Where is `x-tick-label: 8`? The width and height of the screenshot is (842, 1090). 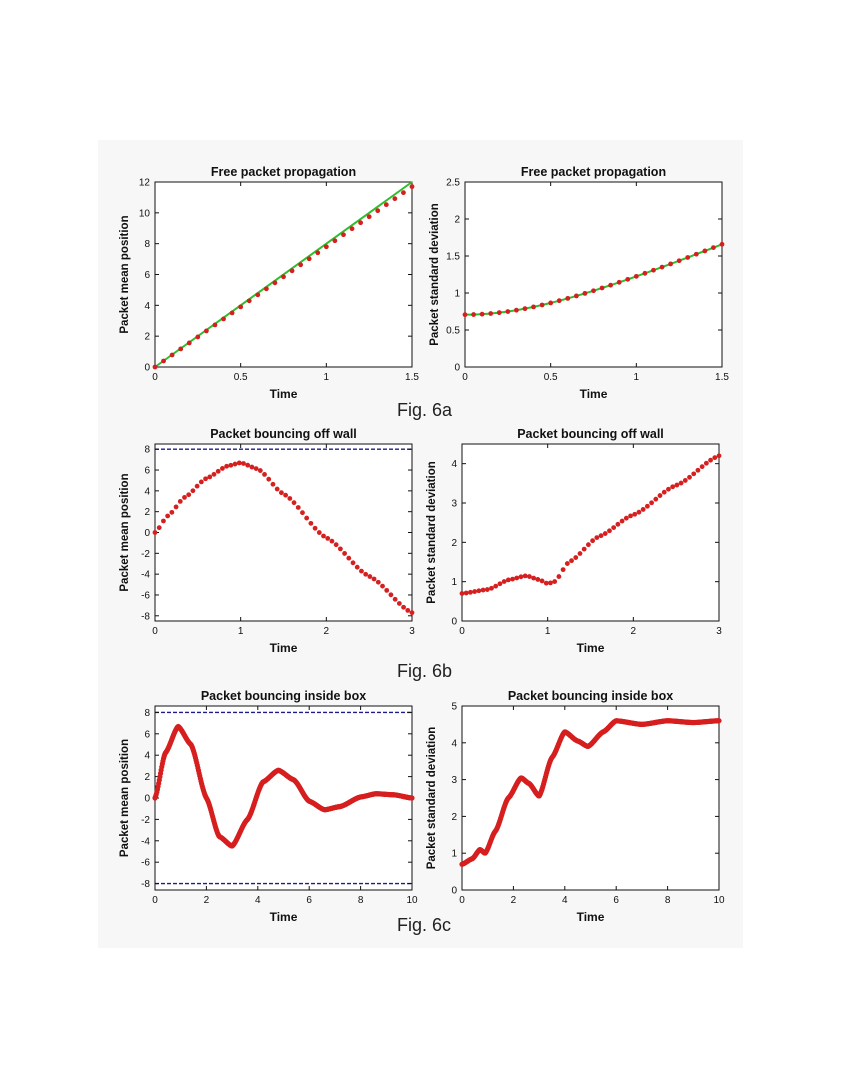
x-tick-label: 8 is located at coordinates (668, 900).